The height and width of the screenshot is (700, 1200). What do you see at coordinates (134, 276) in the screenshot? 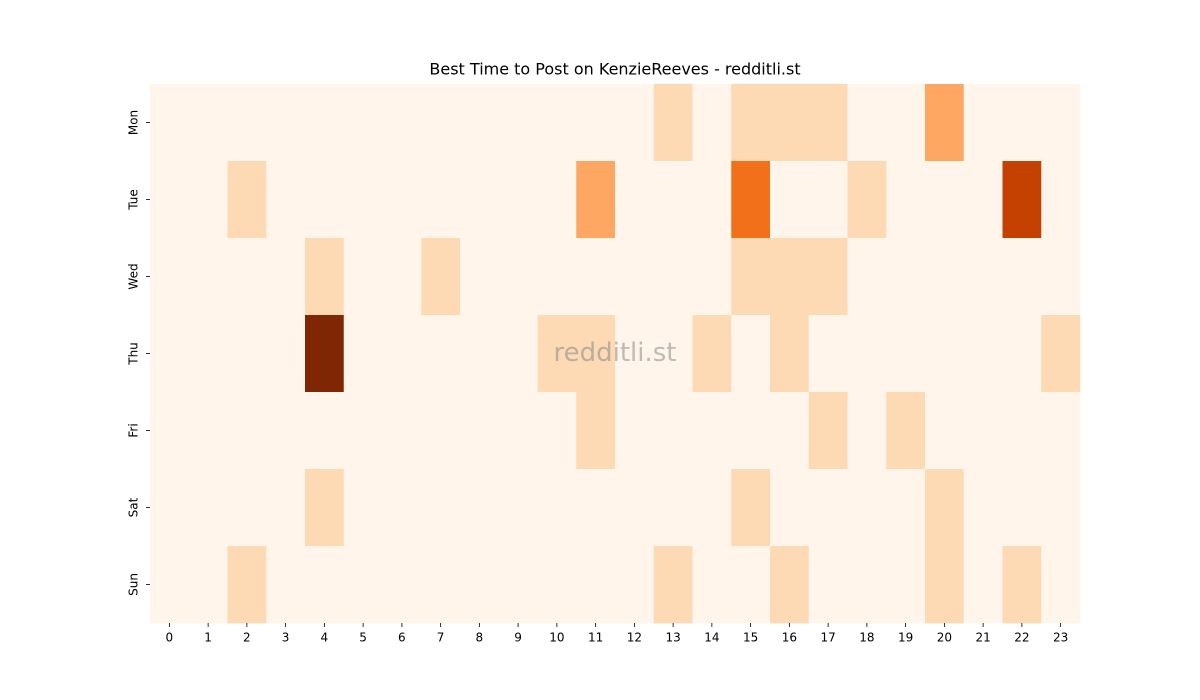
I see `y-tick-label: Wed` at bounding box center [134, 276].